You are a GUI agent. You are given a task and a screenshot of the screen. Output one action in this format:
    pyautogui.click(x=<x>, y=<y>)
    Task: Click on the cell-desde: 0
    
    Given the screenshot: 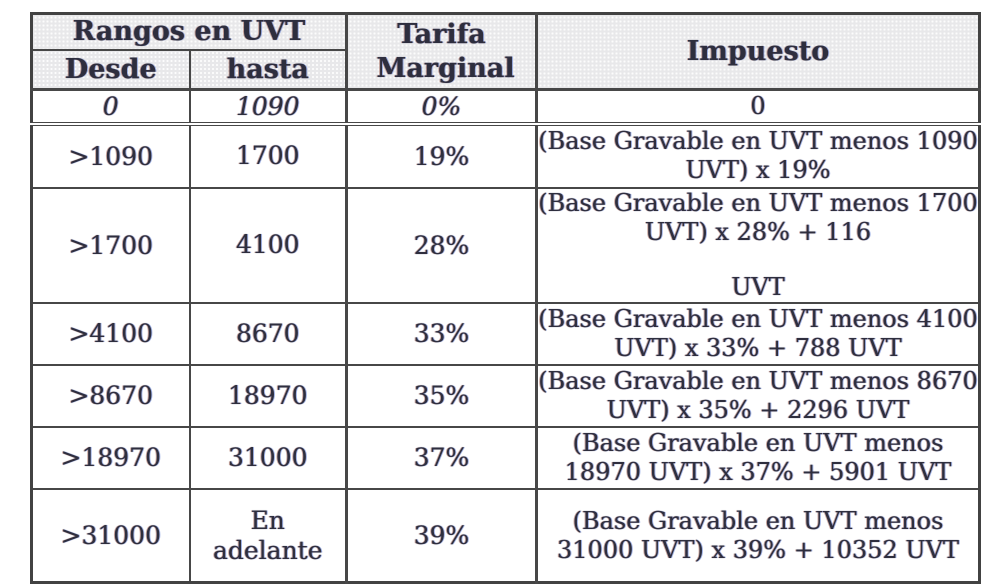 What is the action you would take?
    pyautogui.click(x=110, y=106)
    